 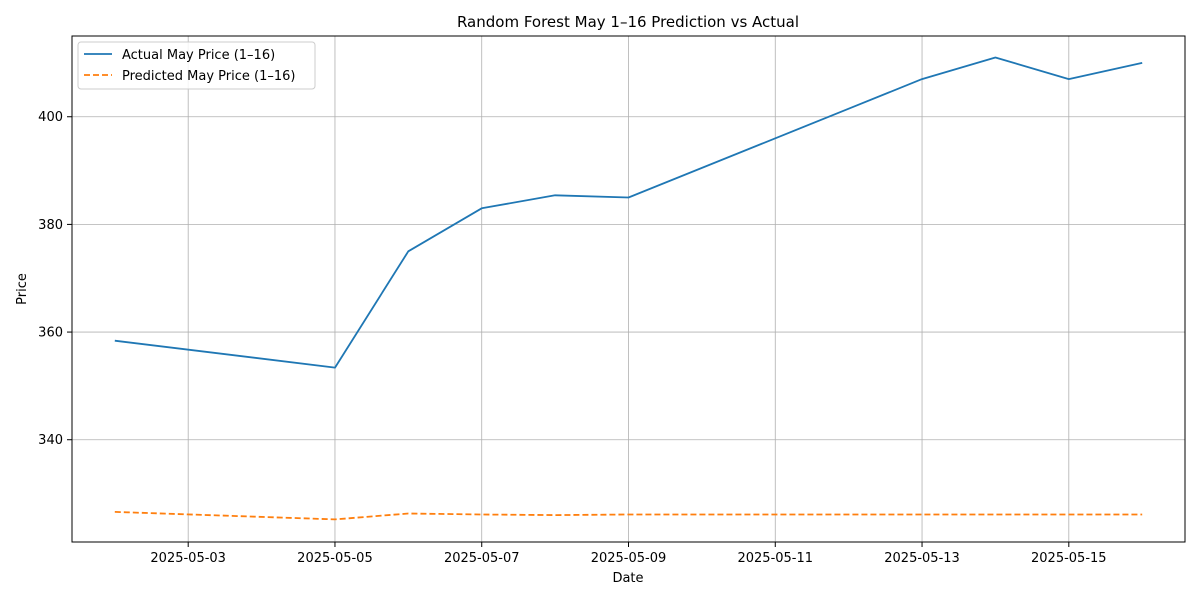 I want to click on x-tick-label: 2025-05-03, so click(x=188, y=558).